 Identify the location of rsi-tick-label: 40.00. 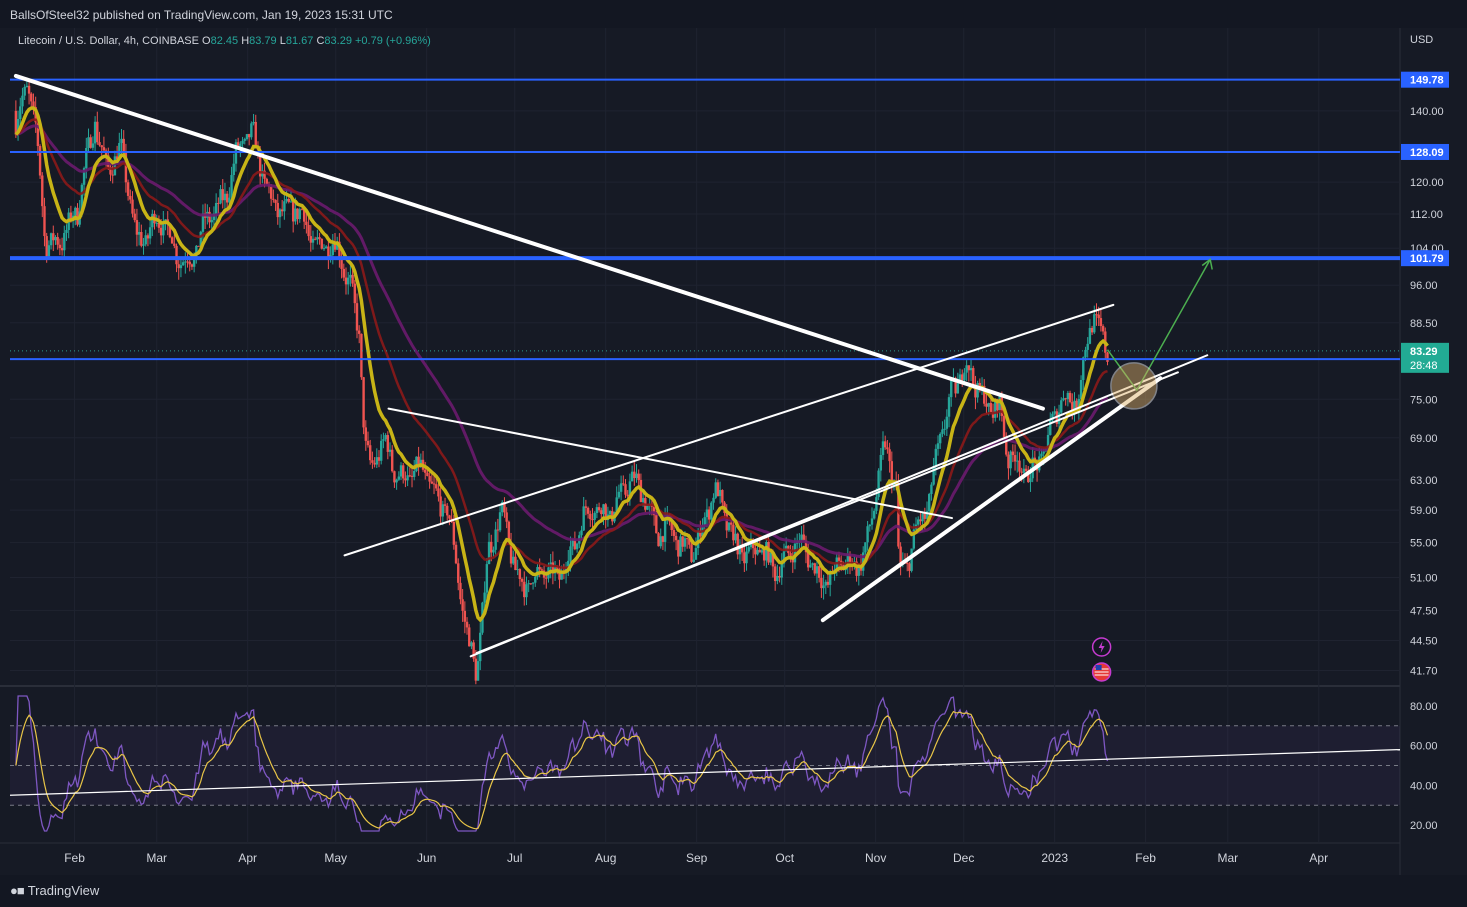
(1424, 786).